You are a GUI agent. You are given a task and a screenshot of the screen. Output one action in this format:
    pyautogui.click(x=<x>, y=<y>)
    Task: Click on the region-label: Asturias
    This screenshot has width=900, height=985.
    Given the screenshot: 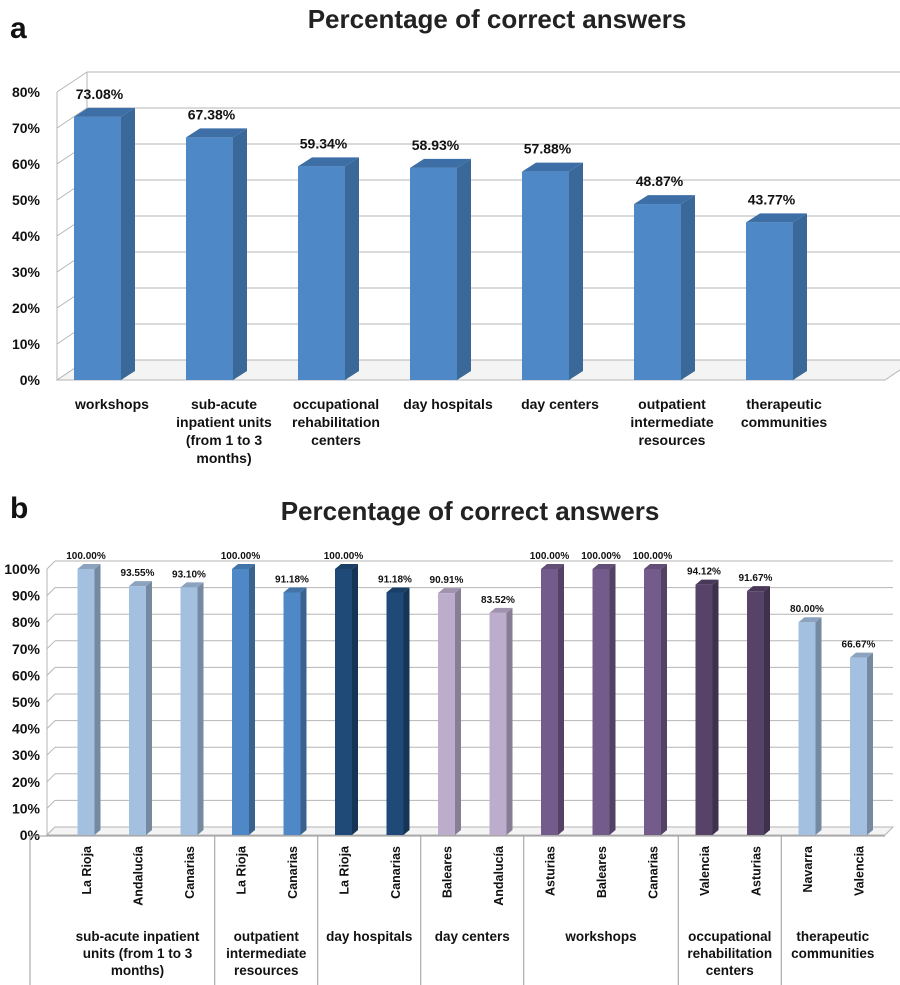 What is the action you would take?
    pyautogui.click(x=551, y=871)
    